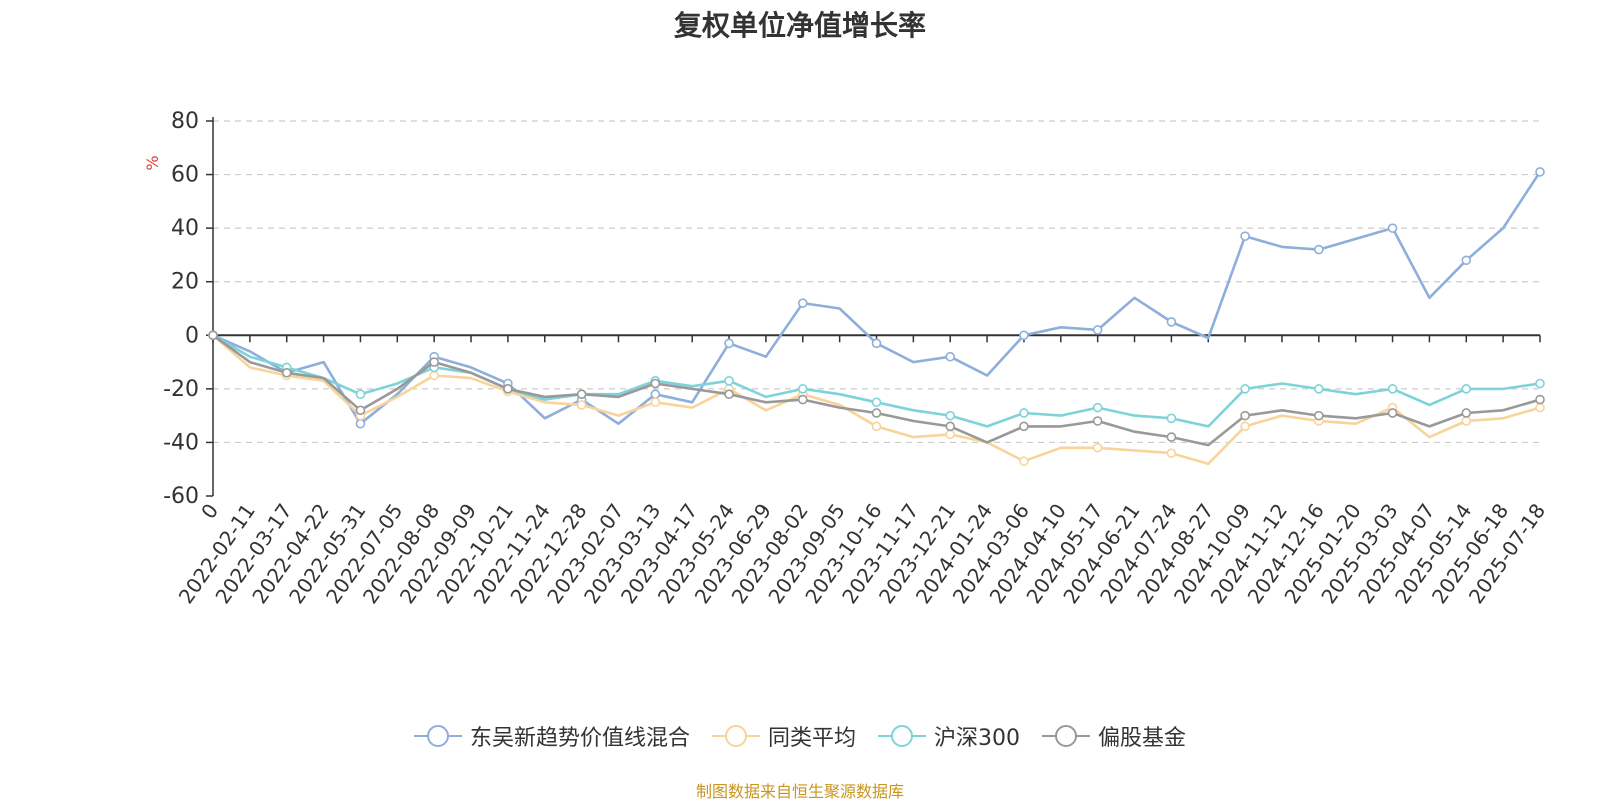  Describe the element at coordinates (209, 511) in the screenshot. I see `x-tick-label: 0` at that location.